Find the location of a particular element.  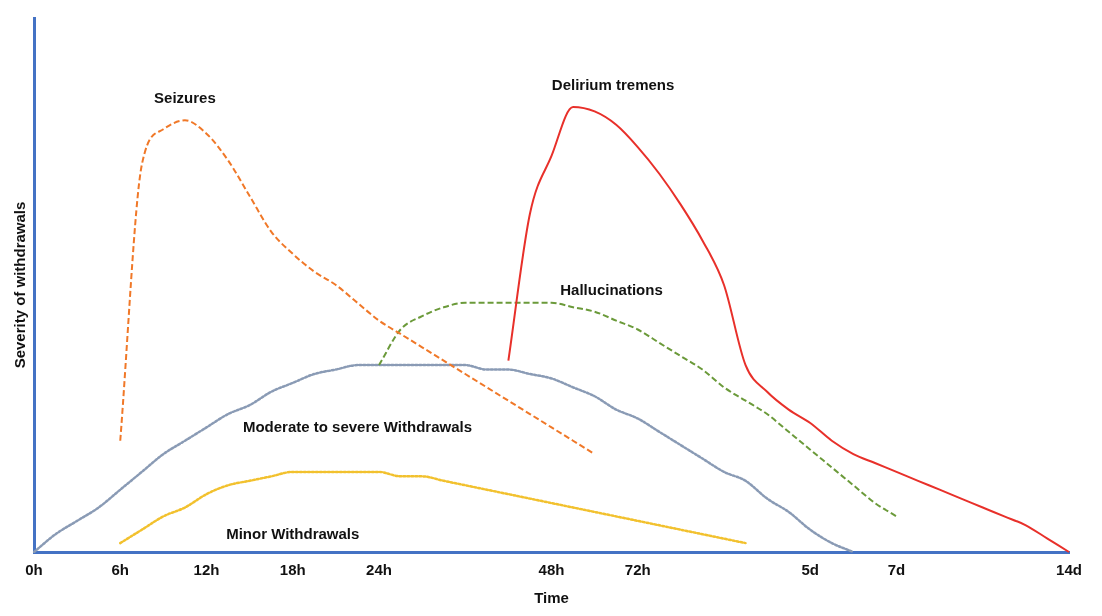

x-tick-label: 0h is located at coordinates (34, 570).